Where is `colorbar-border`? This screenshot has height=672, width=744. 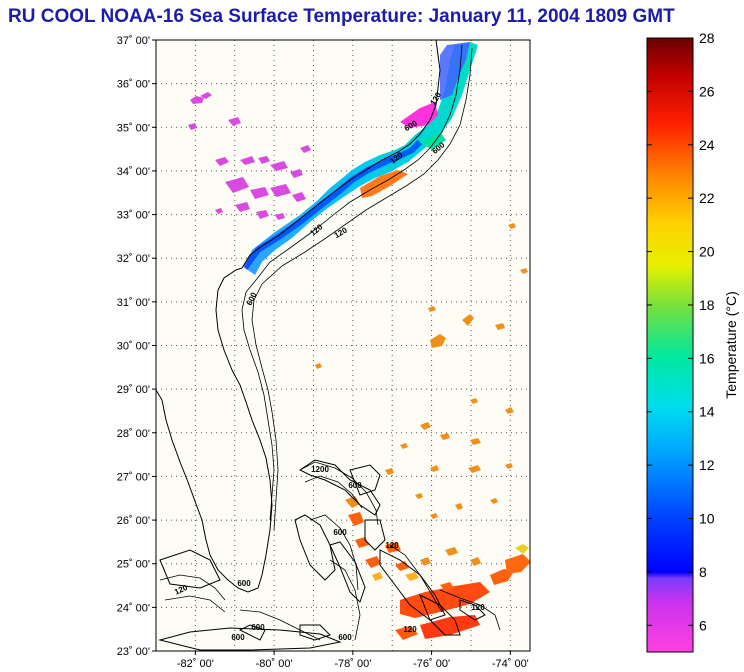
colorbar-border is located at coordinates (670, 345).